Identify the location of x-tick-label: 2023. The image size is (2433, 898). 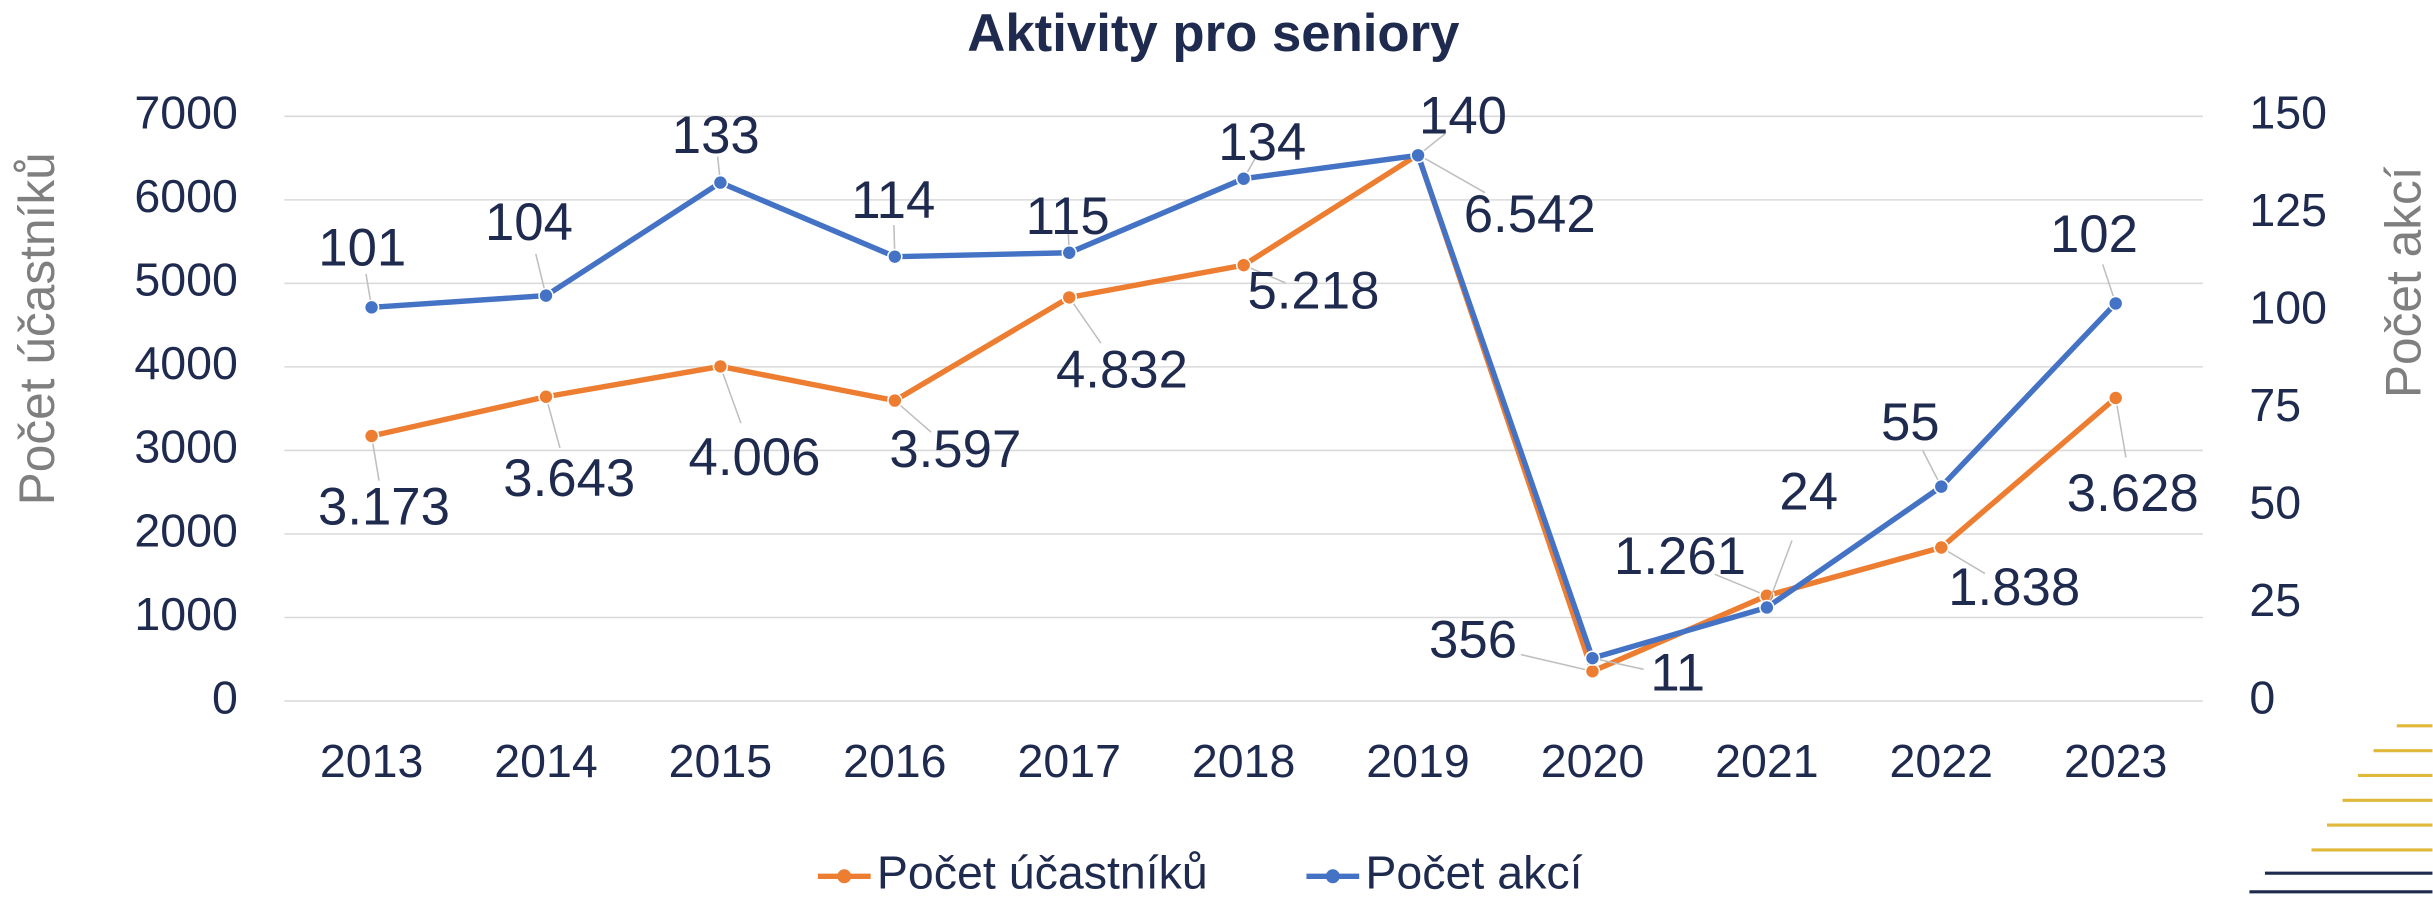
(2115, 761).